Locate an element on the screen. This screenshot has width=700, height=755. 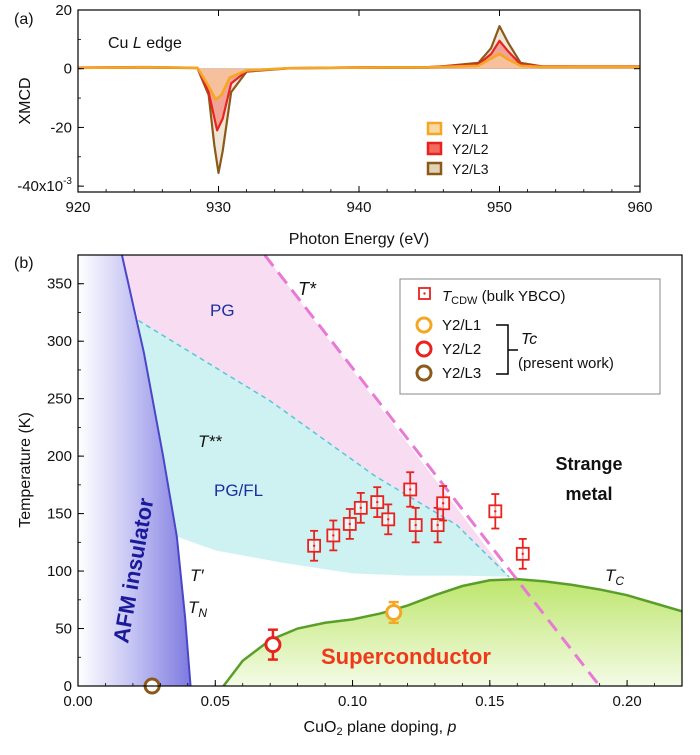
legend-label-y2-l2: Y2/L2 is located at coordinates (470, 149).